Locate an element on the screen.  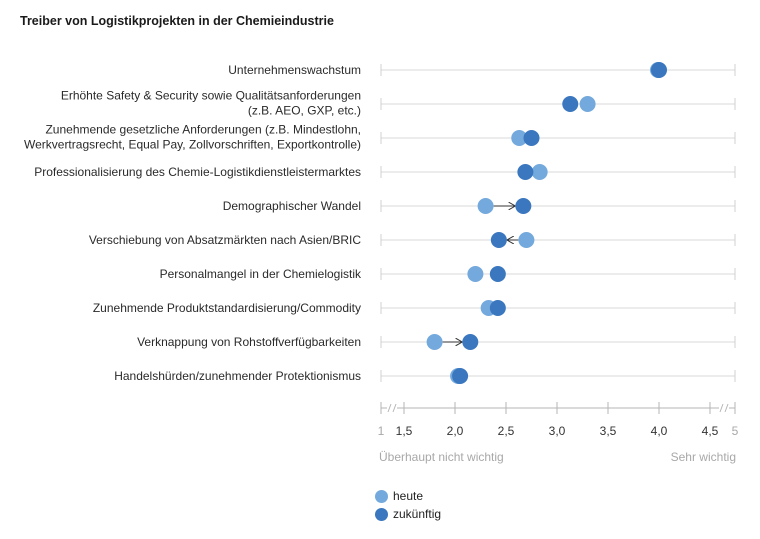
legend: heute zukünftig is located at coordinates (408, 505).